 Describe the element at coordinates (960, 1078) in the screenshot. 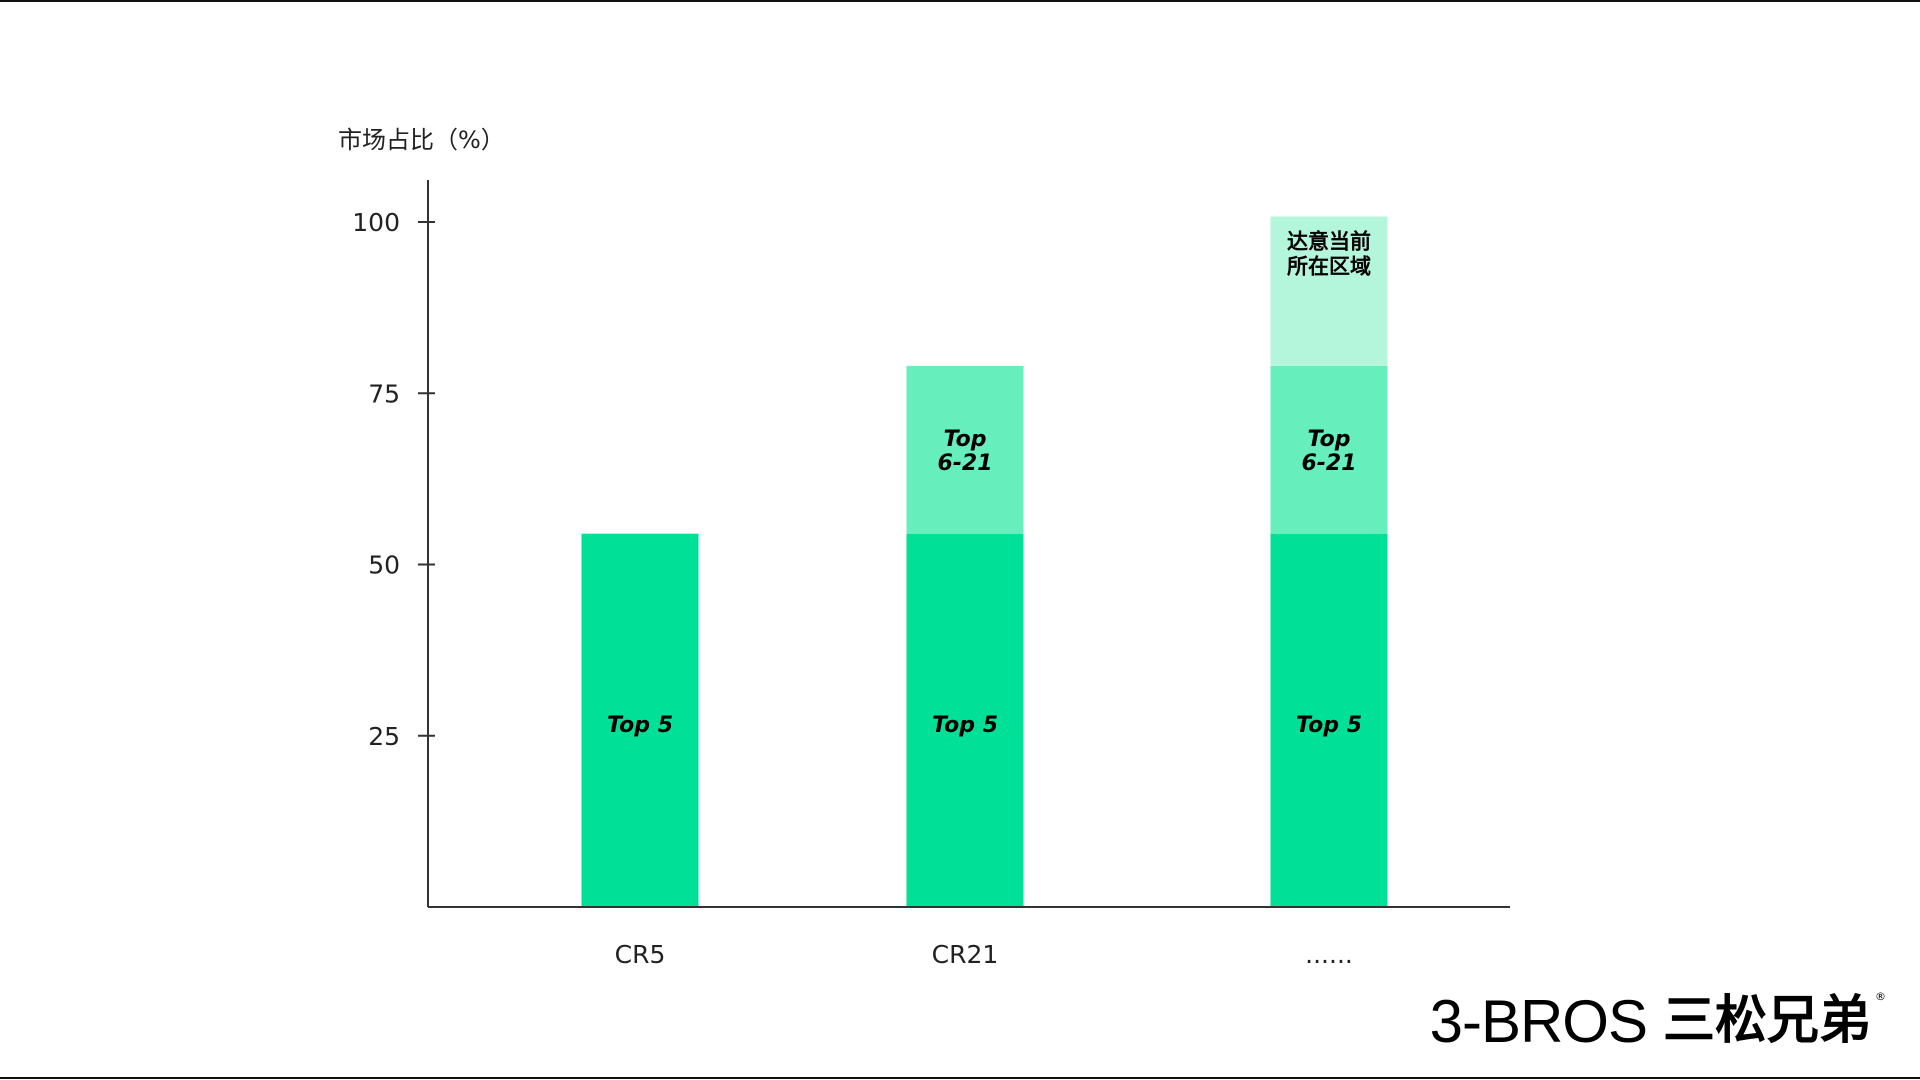

I see `bottom-border-line` at that location.